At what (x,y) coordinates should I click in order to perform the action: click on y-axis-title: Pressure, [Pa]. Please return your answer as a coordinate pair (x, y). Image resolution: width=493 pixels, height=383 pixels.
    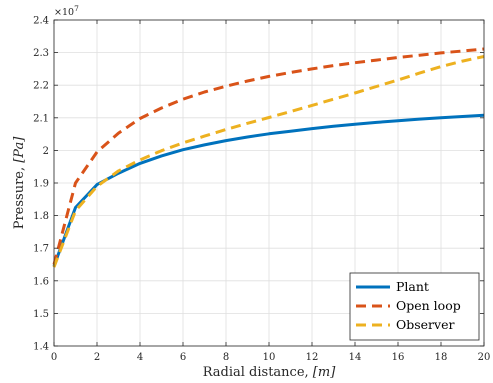
    Looking at the image, I should click on (19, 183).